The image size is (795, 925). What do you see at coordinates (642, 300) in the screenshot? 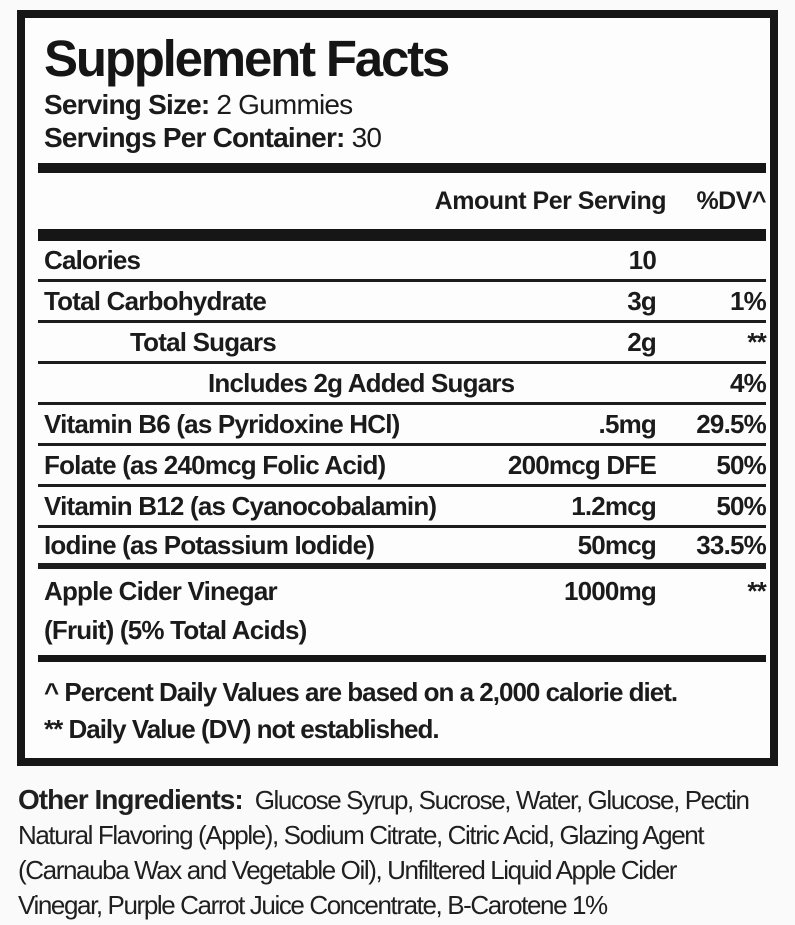
I see `nutrient-amount: 3g` at bounding box center [642, 300].